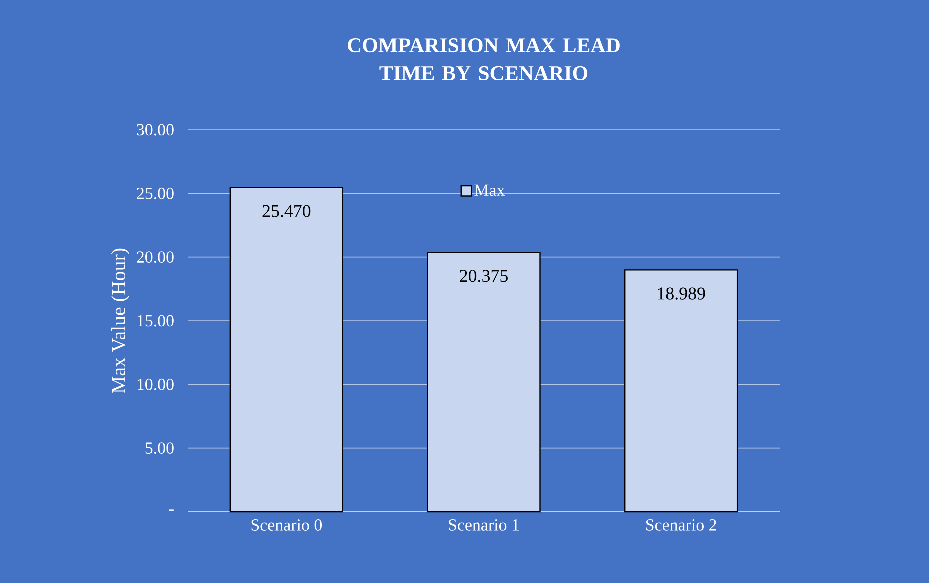  Describe the element at coordinates (155, 194) in the screenshot. I see `y-tick-label: 25.00` at that location.